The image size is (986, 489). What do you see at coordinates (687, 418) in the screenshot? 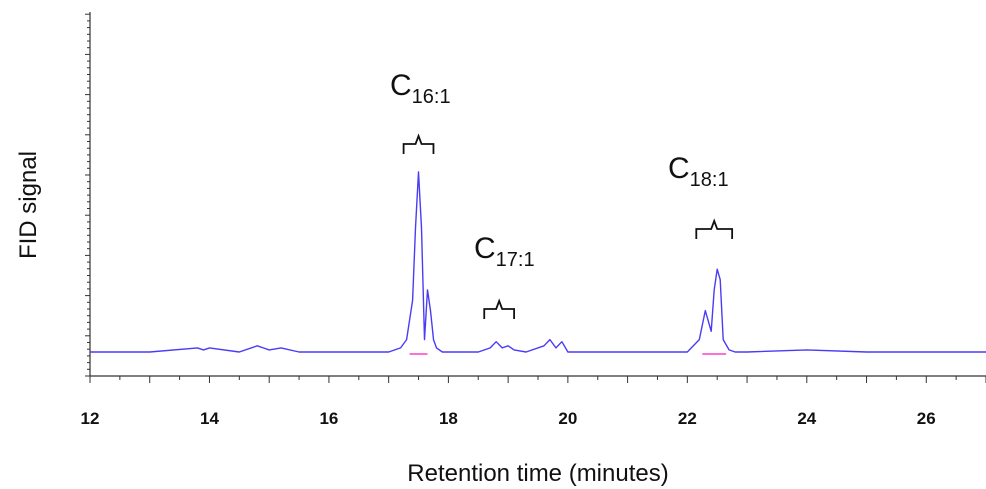
I see `x-tick-label: 22` at bounding box center [687, 418].